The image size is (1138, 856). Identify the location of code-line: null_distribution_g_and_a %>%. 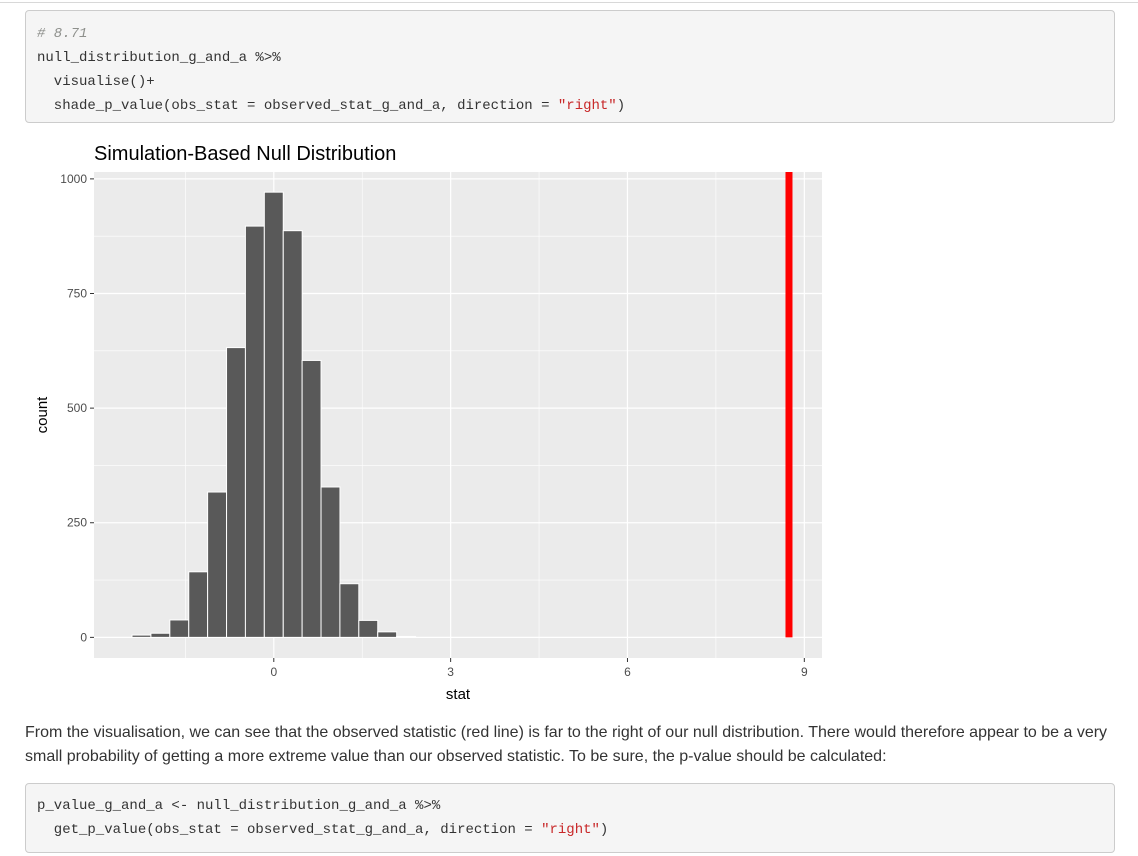
(159, 58).